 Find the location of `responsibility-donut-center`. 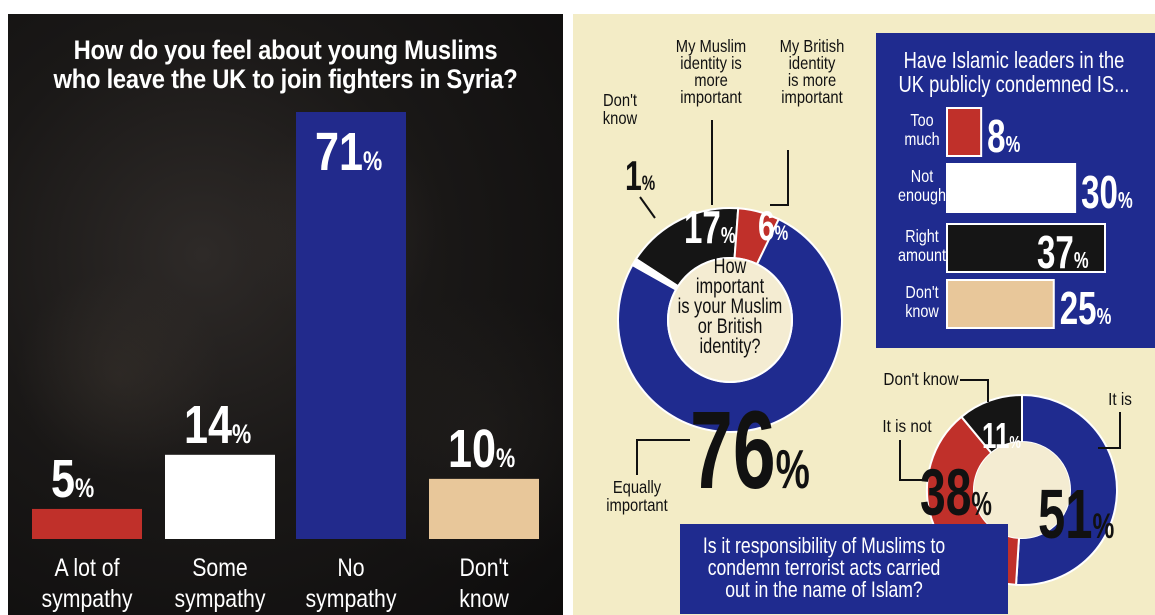

responsibility-donut-center is located at coordinates (1022, 490).